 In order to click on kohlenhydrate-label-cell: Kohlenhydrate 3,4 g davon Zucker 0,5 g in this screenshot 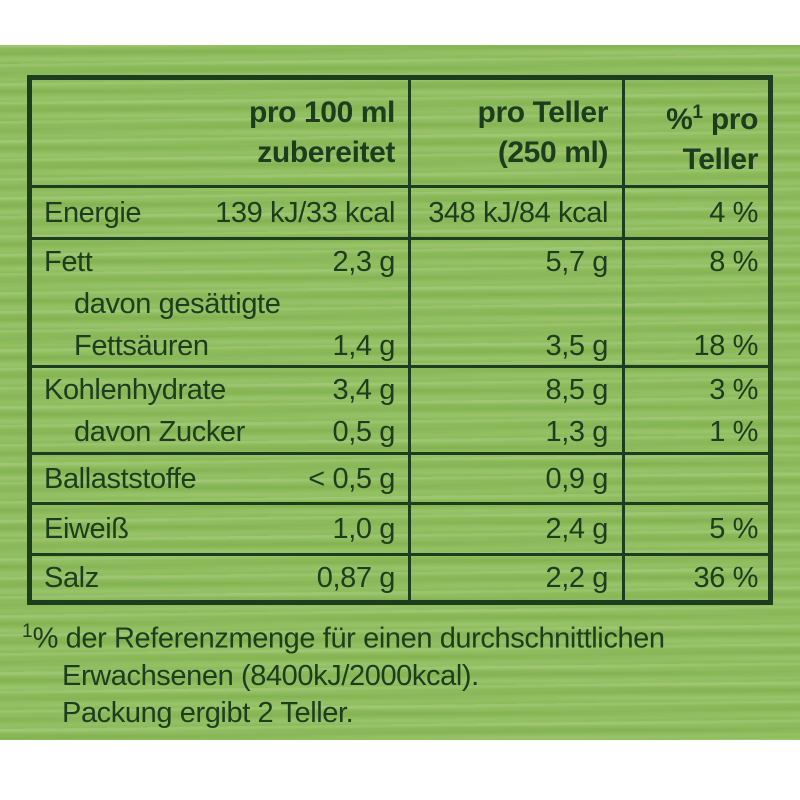, I will do `click(220, 410)`.